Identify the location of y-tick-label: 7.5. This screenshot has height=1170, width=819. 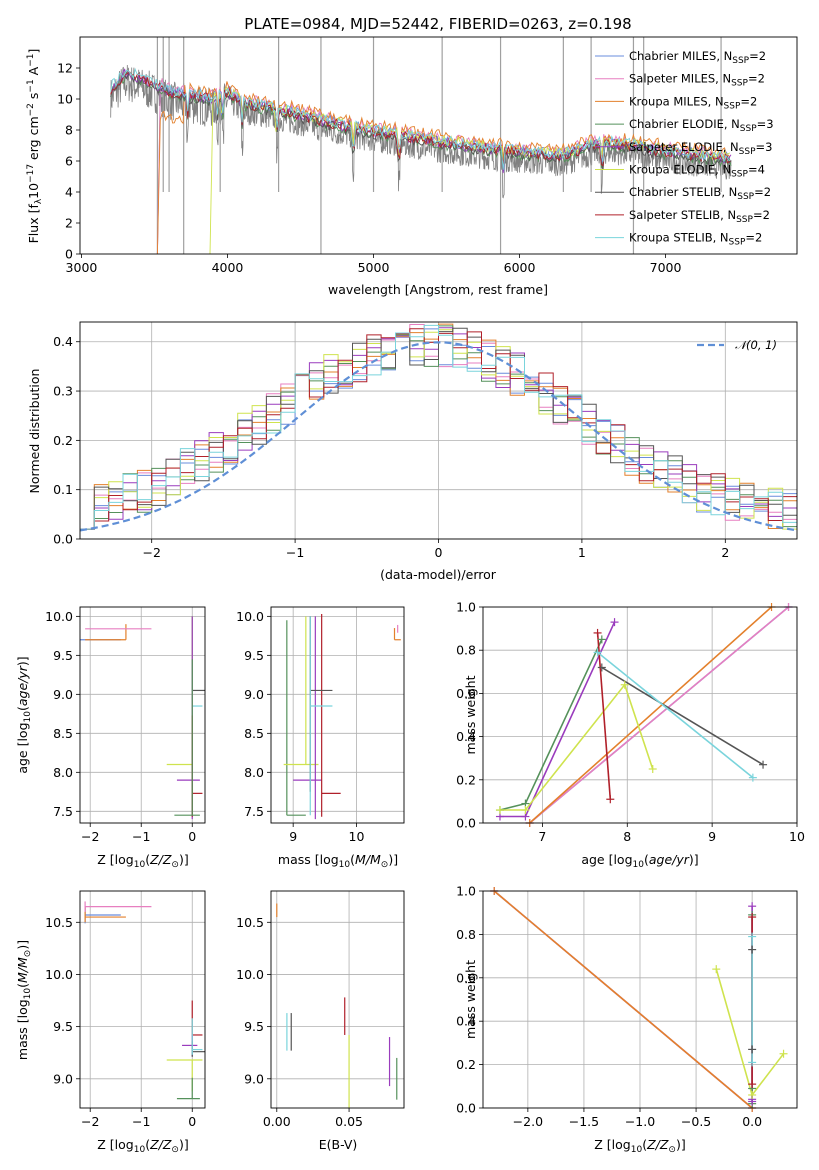
(254, 811).